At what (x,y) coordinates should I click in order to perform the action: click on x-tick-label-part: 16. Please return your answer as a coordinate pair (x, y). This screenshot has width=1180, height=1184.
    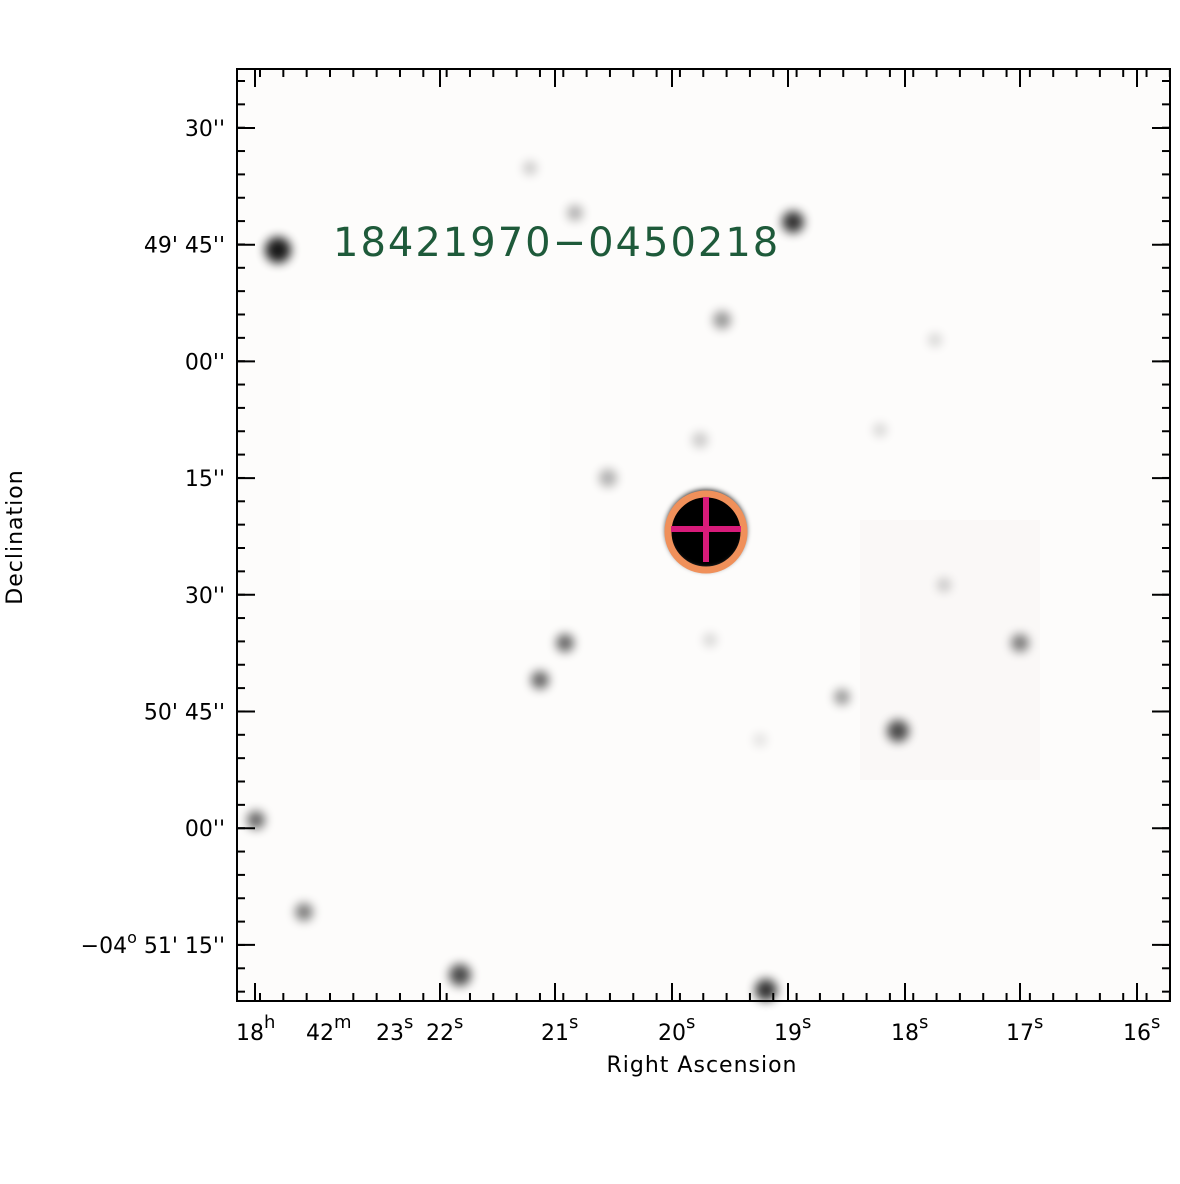
    Looking at the image, I should click on (1137, 1033).